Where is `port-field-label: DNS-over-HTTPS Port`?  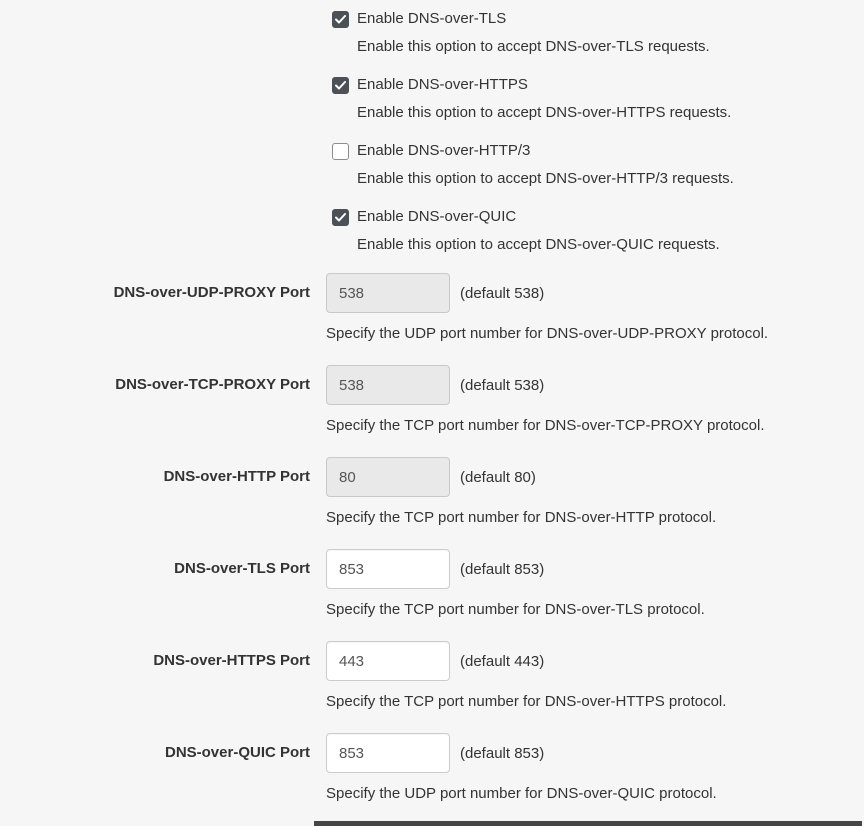
port-field-label: DNS-over-HTTPS Port is located at coordinates (231, 660).